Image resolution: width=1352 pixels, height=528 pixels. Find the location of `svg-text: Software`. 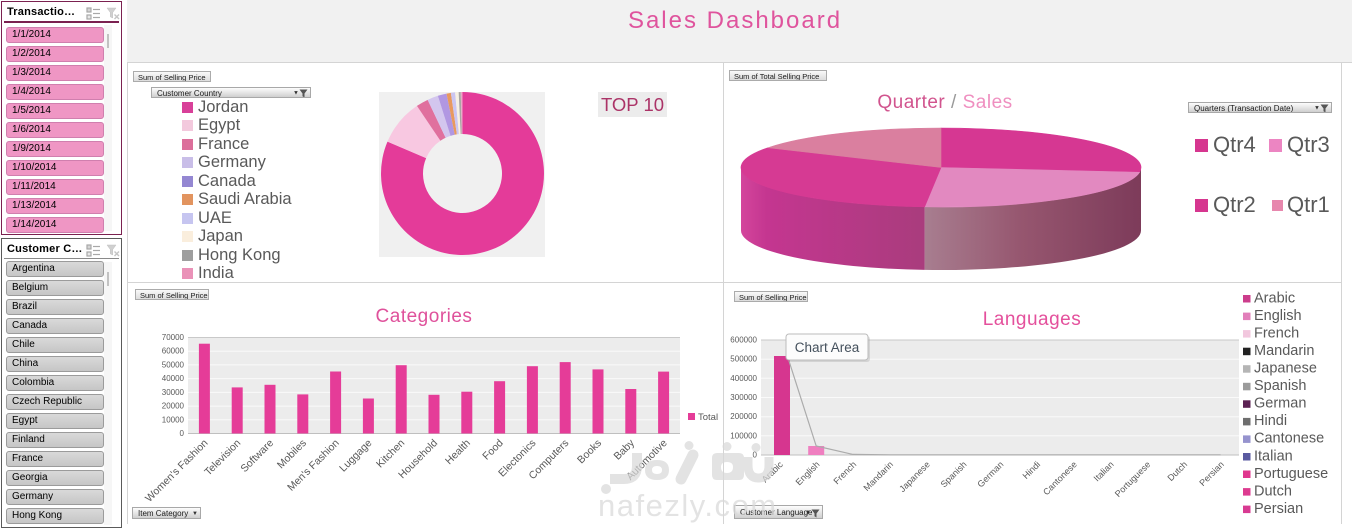

svg-text: Software is located at coordinates (257, 456).